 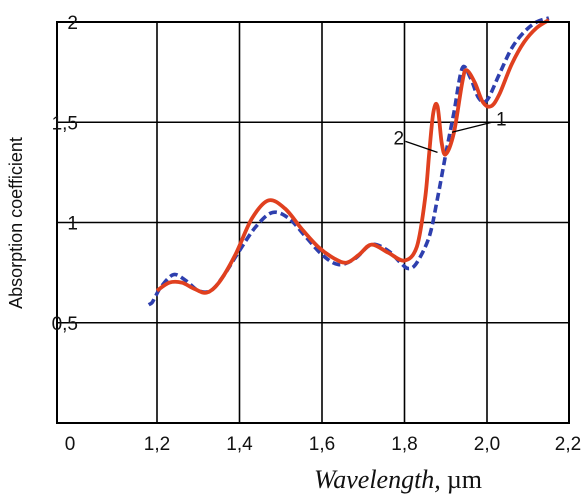 What do you see at coordinates (377, 479) in the screenshot?
I see `x-axis-label-italic: Wavelength,` at bounding box center [377, 479].